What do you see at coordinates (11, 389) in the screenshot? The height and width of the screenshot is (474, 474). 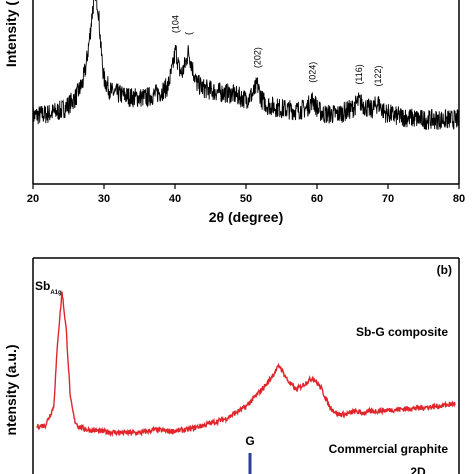 I see `panel-b-y-axis-title: ntensity (a.u.)` at bounding box center [11, 389].